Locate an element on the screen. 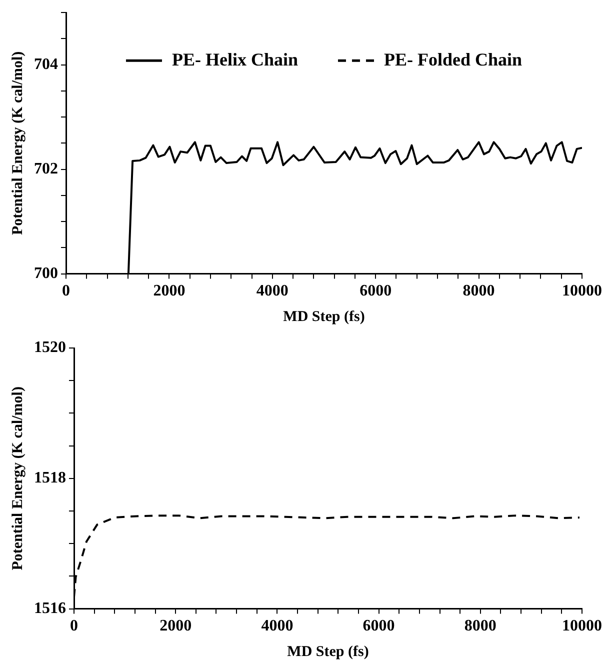  y-tick-label: 1518 is located at coordinates (50, 478).